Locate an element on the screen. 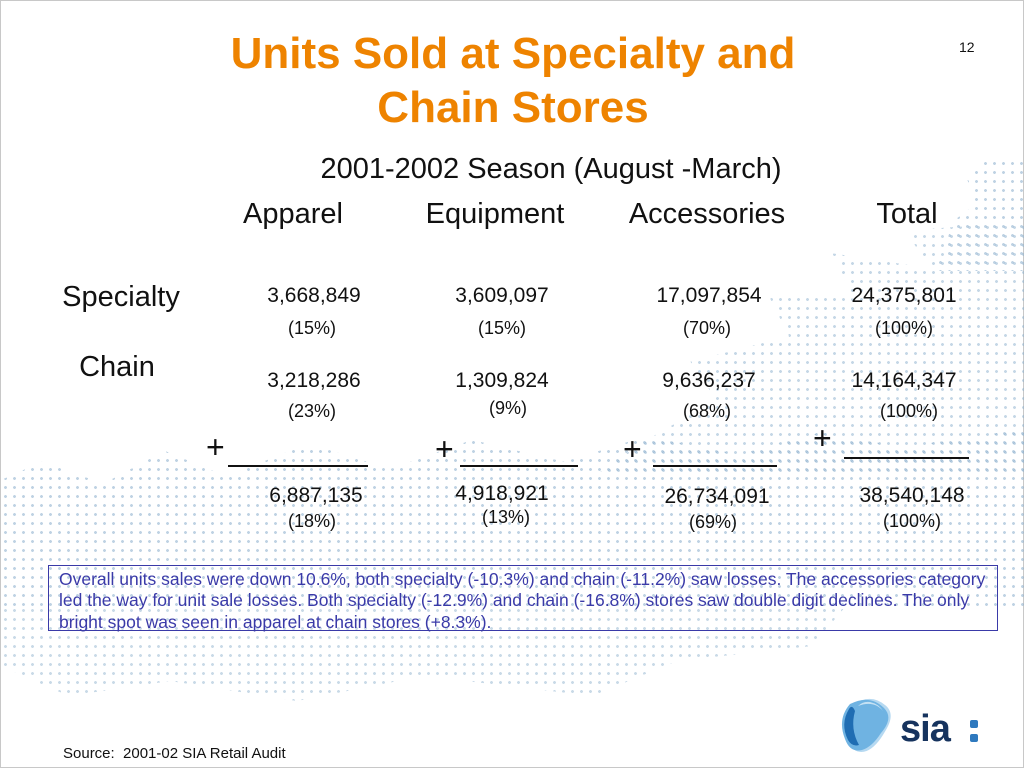 This screenshot has width=1024, height=768. cell-specialty-equipment-pct: (15%) is located at coordinates (502, 328).